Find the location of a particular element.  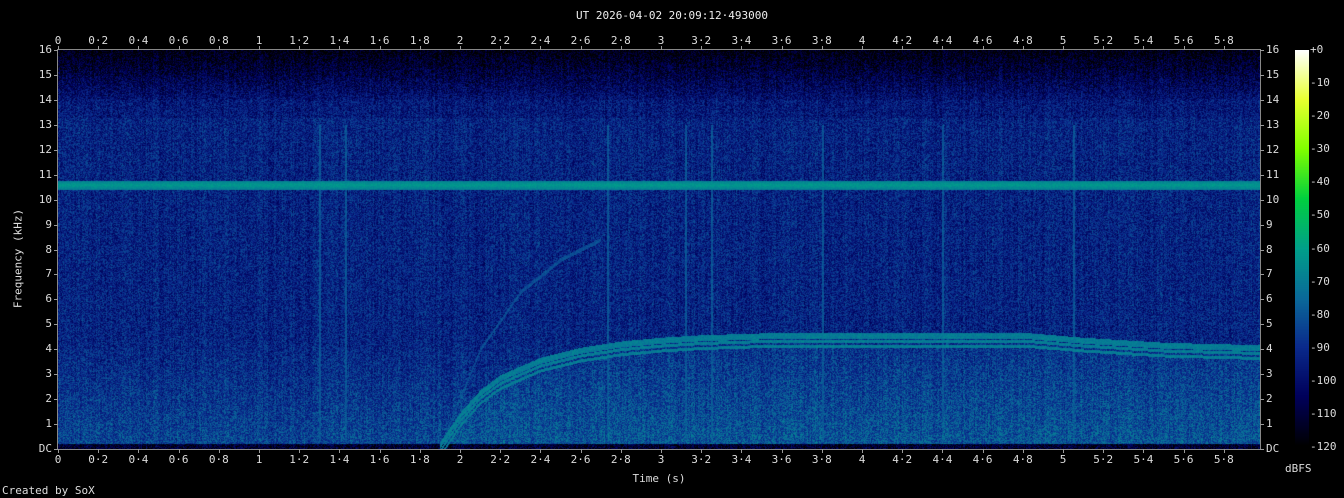

x-tick-label-bottom: 1·8 is located at coordinates (419, 459).